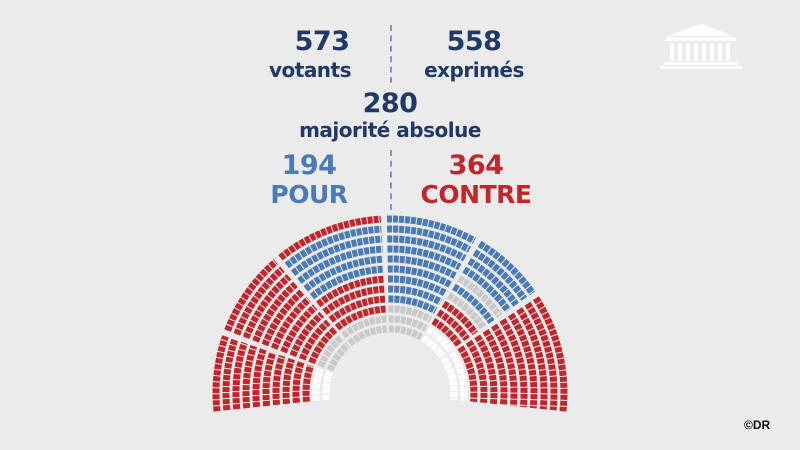 The image size is (800, 450). Describe the element at coordinates (391, 54) in the screenshot. I see `divider-top` at that location.